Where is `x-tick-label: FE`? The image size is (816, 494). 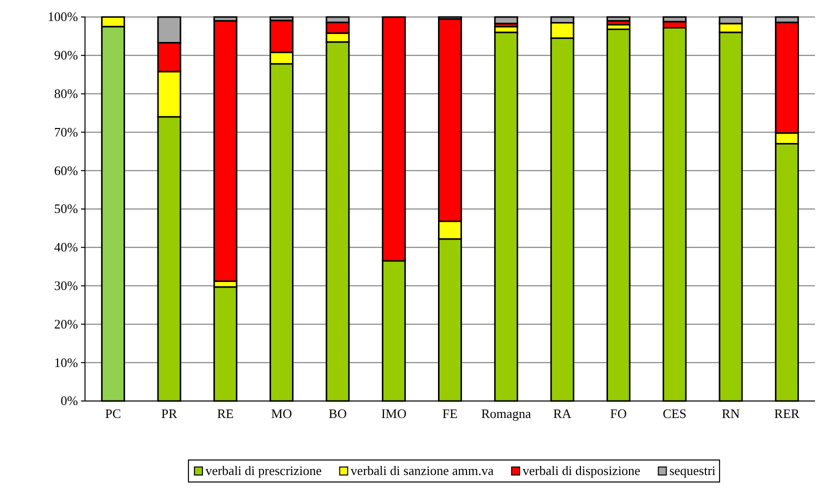 x-tick-label: FE is located at coordinates (450, 414).